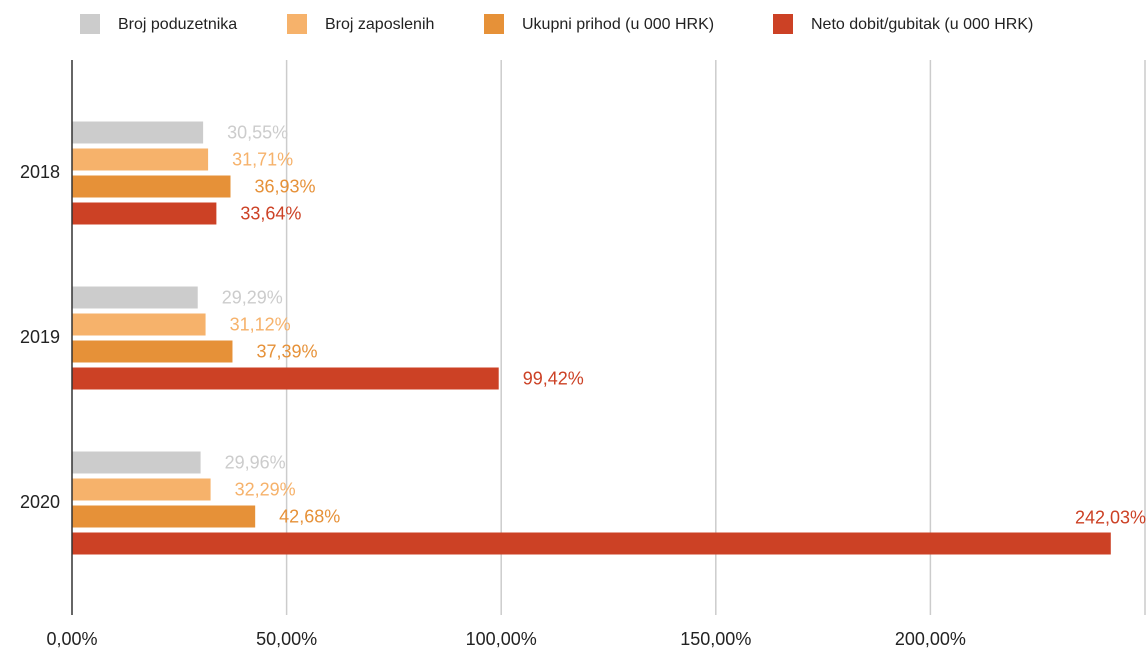 This screenshot has height=651, width=1148. I want to click on x-tick-label: 150,00%, so click(715, 639).